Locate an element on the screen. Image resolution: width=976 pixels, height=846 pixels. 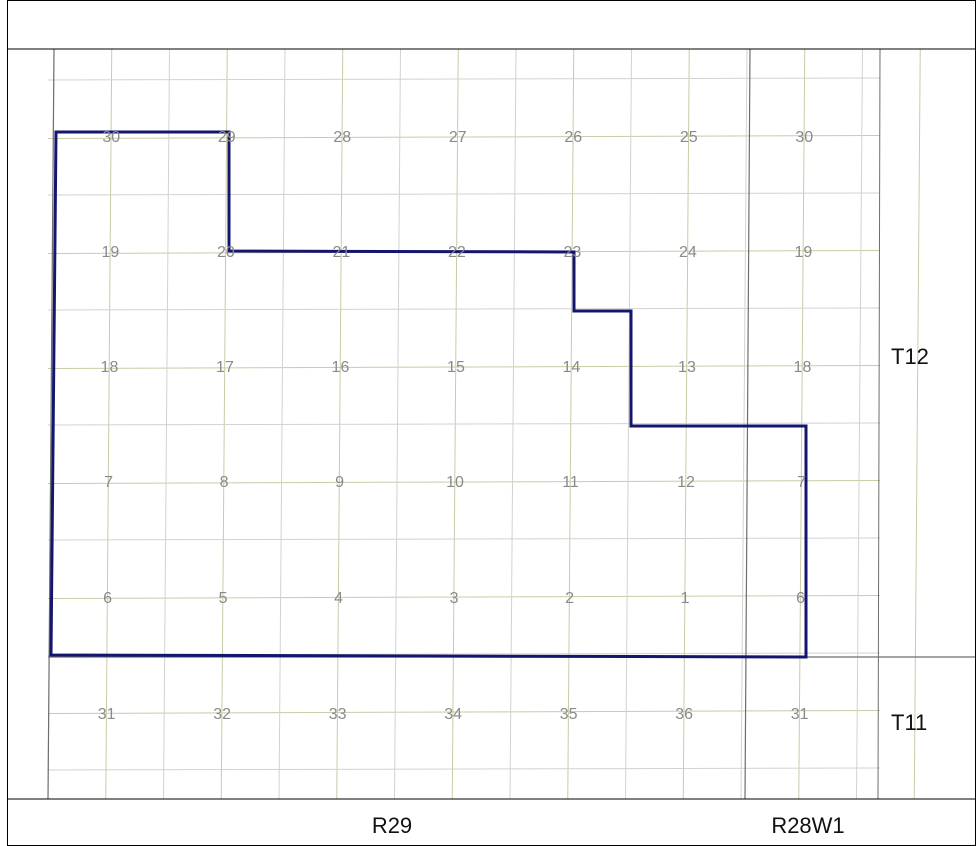
section-number-label: 29 is located at coordinates (227, 137).